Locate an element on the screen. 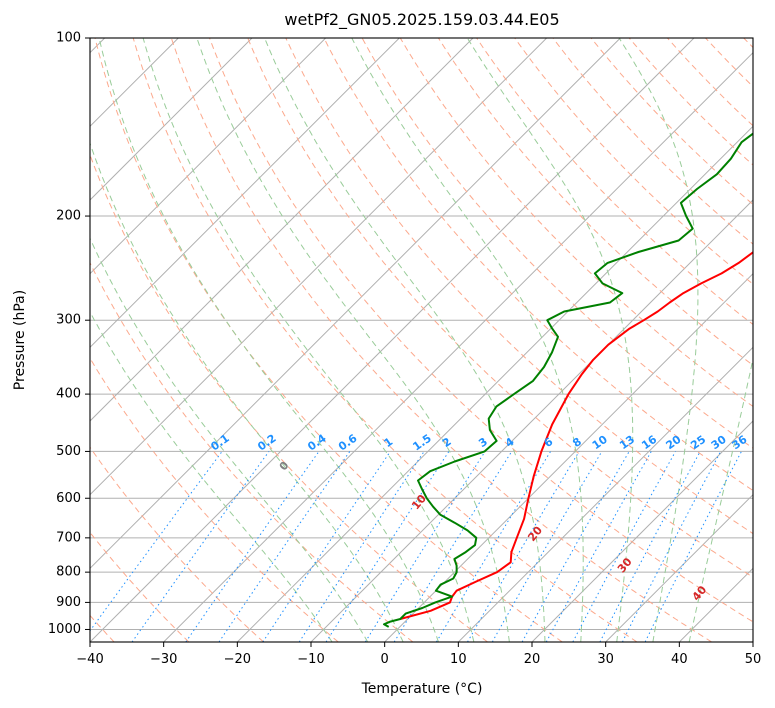 The image size is (775, 708). x-tick-label: 50 is located at coordinates (753, 659).